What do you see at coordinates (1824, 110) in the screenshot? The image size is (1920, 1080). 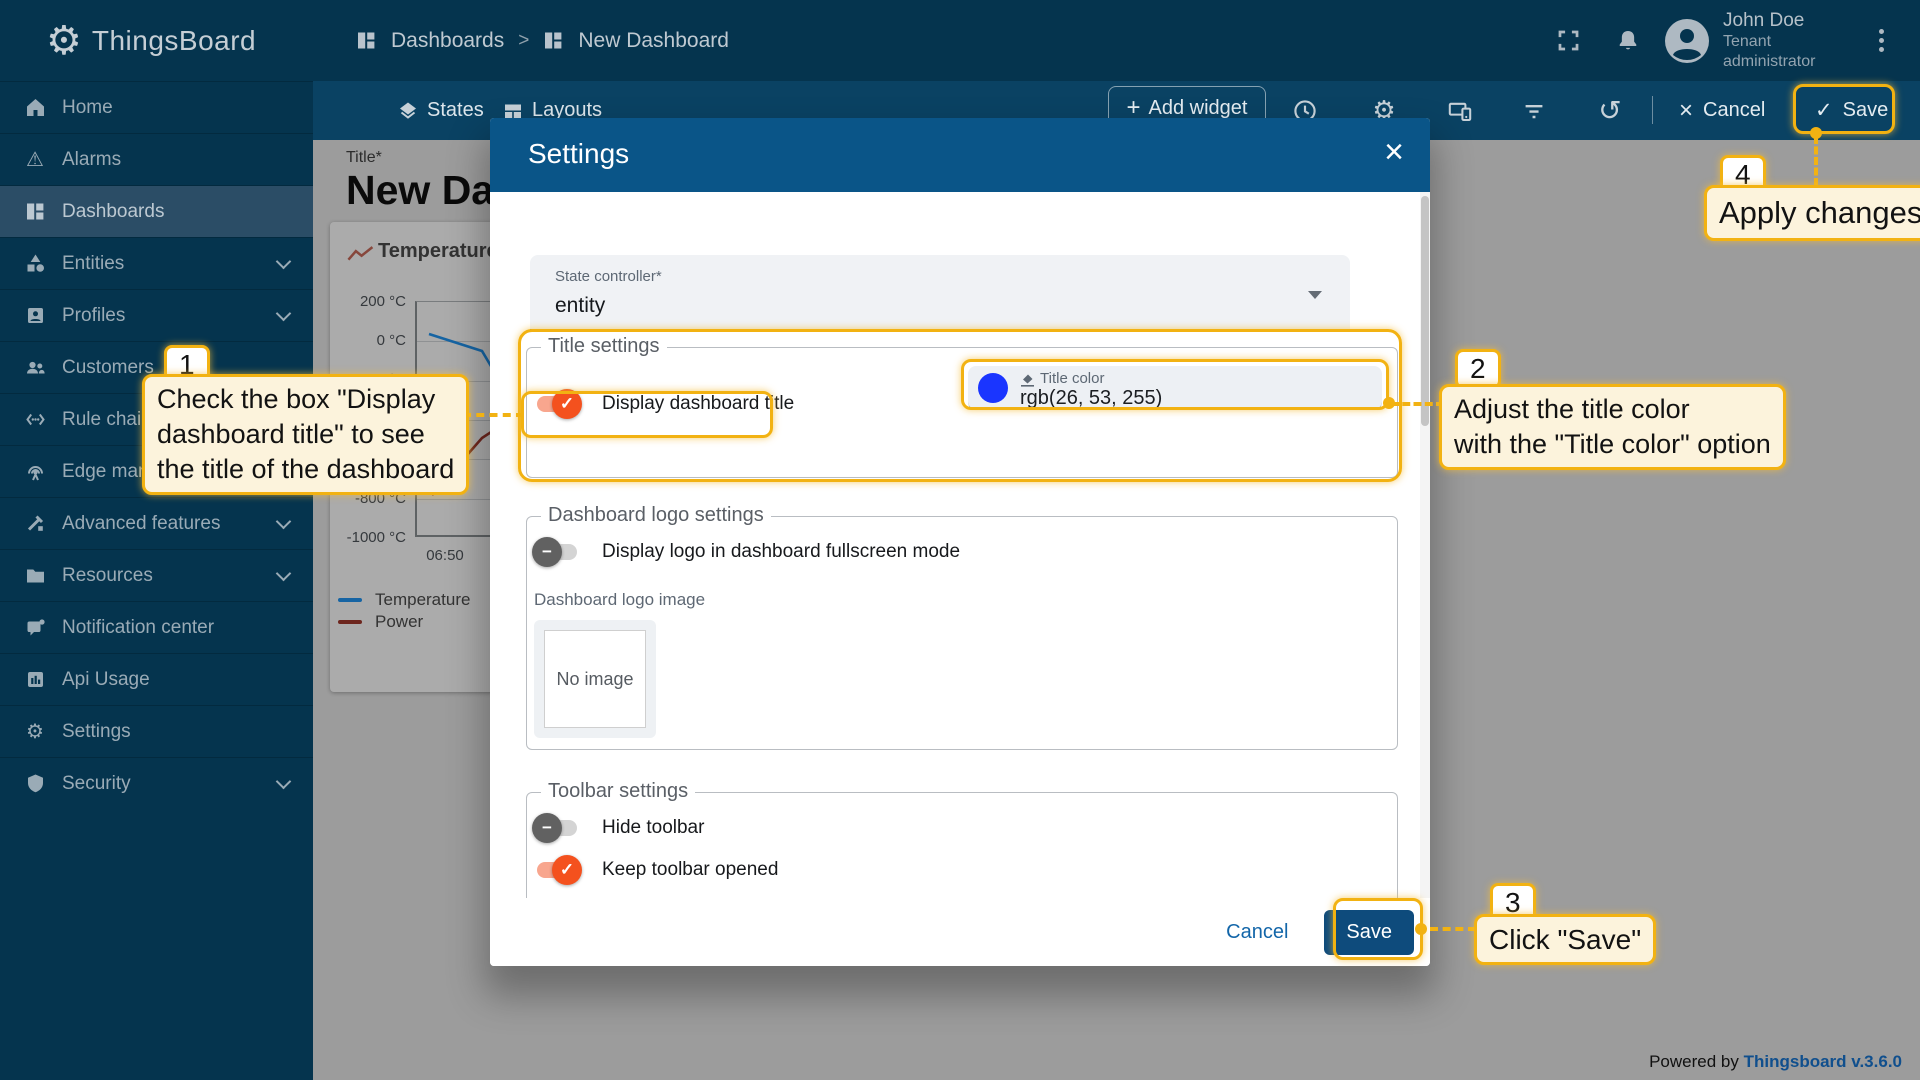 I see `check-icon: ✓` at bounding box center [1824, 110].